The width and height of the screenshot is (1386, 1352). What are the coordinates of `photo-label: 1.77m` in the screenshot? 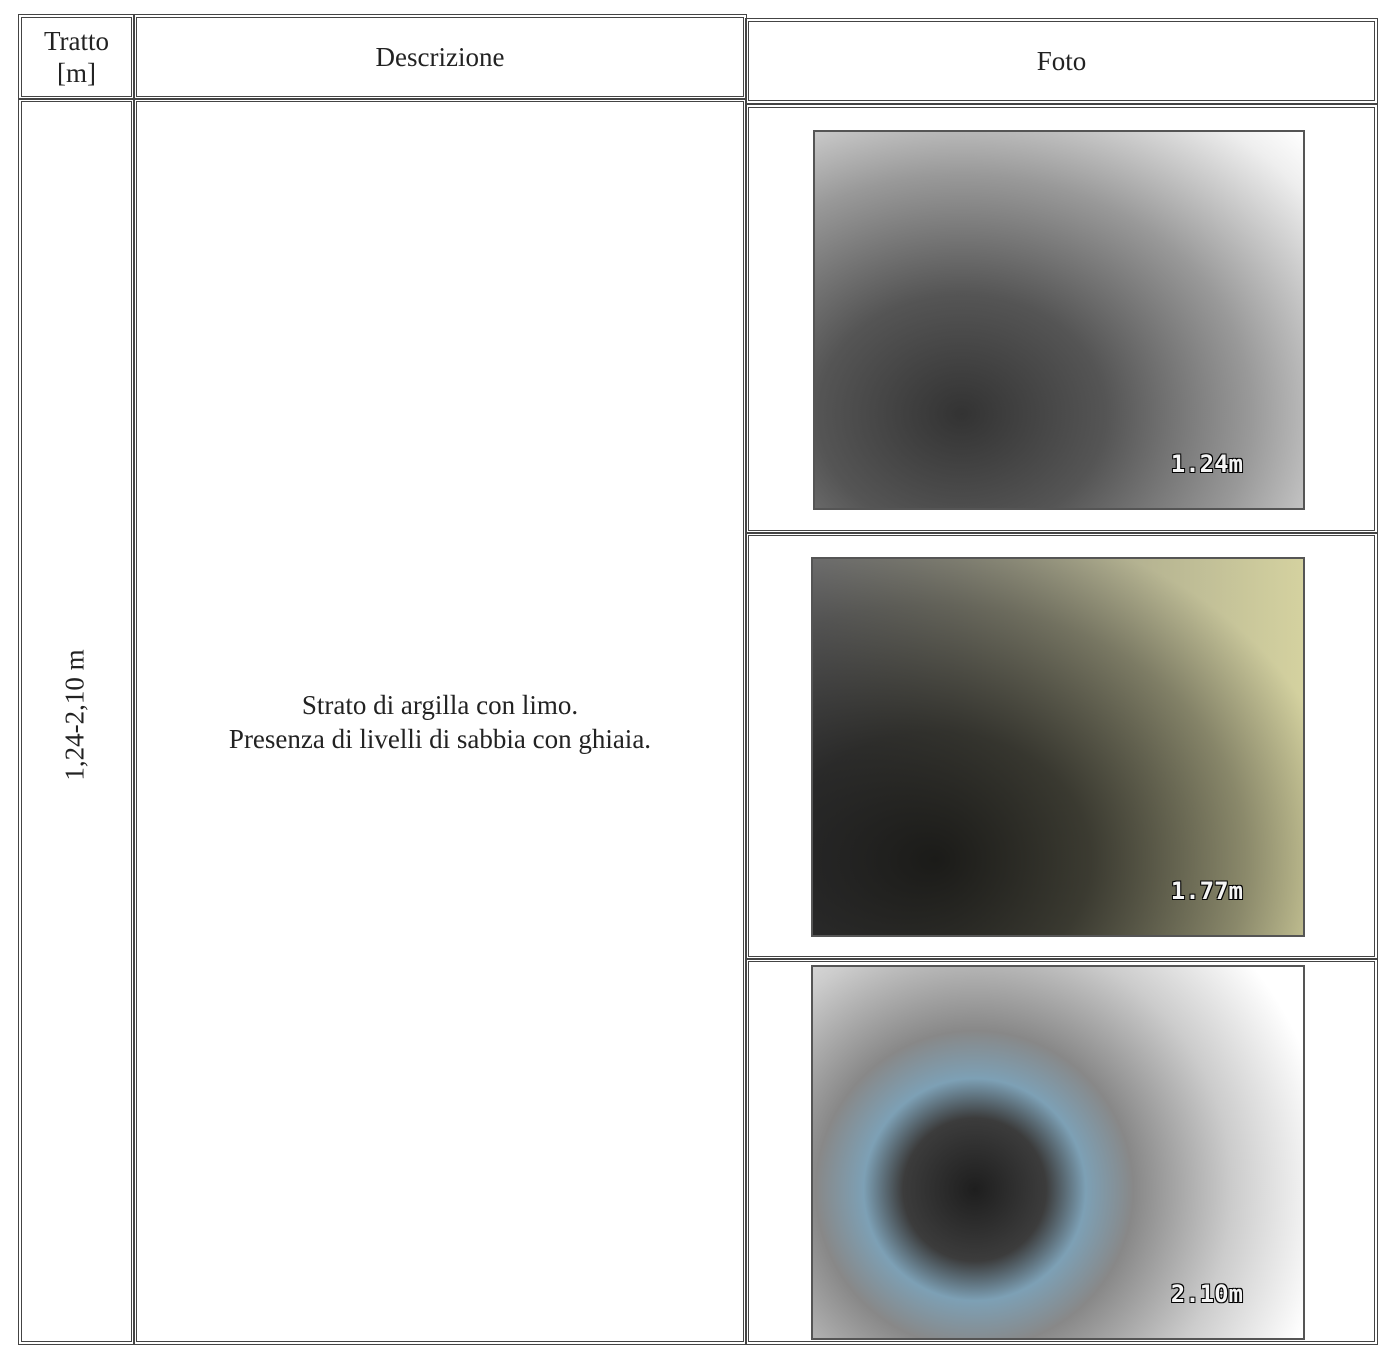 It's located at (1206, 891).